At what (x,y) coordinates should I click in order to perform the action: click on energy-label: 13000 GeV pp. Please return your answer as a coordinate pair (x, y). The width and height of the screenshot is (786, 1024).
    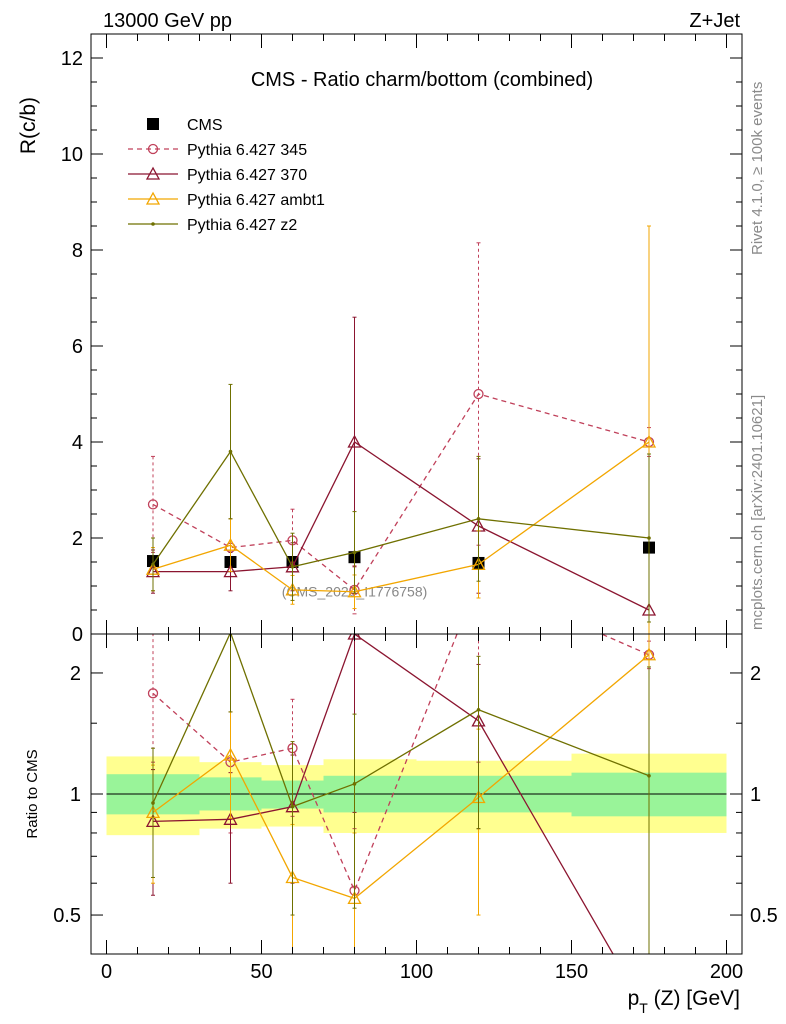
    Looking at the image, I should click on (167, 21).